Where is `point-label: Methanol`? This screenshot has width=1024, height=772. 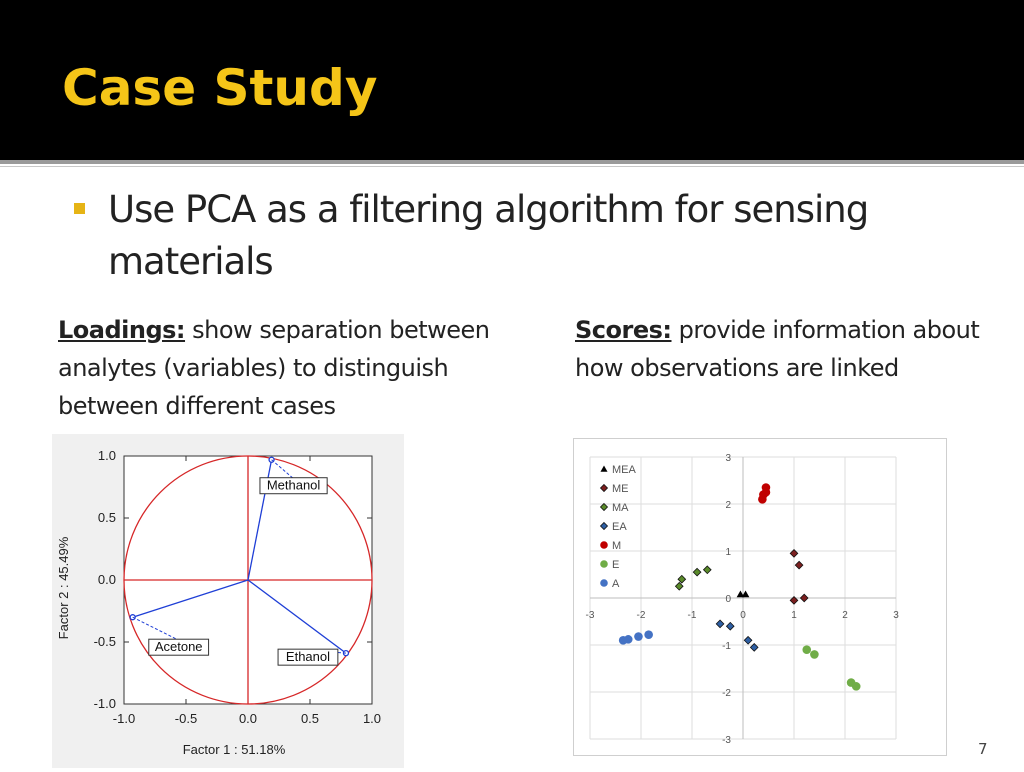 point-label: Methanol is located at coordinates (294, 485).